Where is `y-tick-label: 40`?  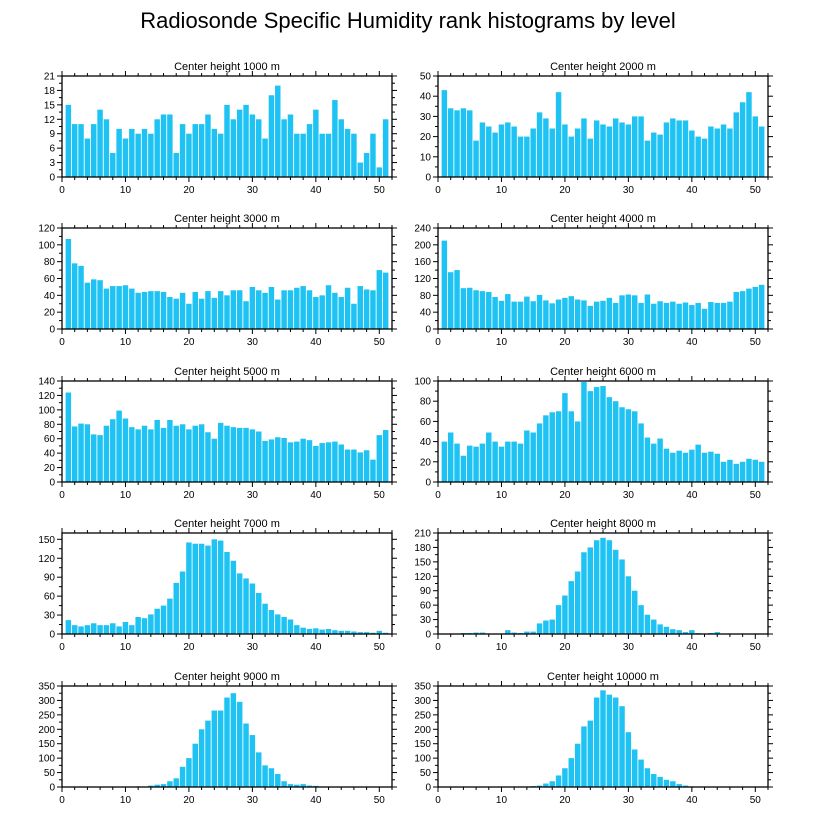 y-tick-label: 40 is located at coordinates (50, 454).